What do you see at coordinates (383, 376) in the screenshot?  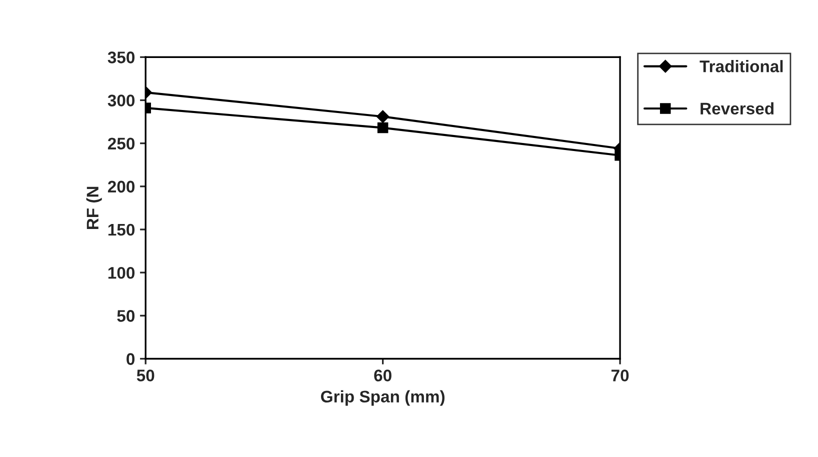 I see `x-tick-label: 60` at bounding box center [383, 376].